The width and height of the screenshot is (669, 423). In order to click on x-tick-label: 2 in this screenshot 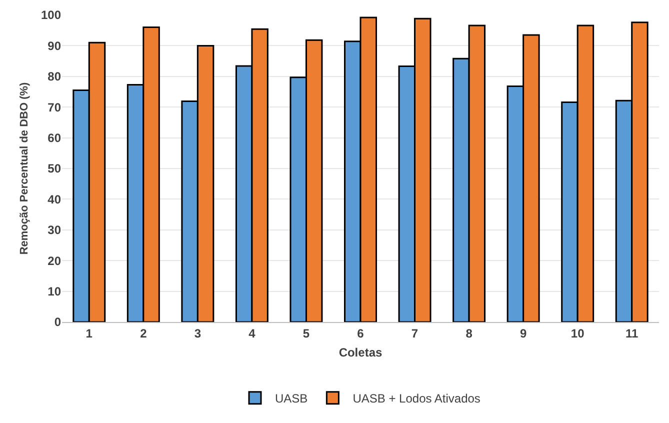, I will do `click(144, 333)`.